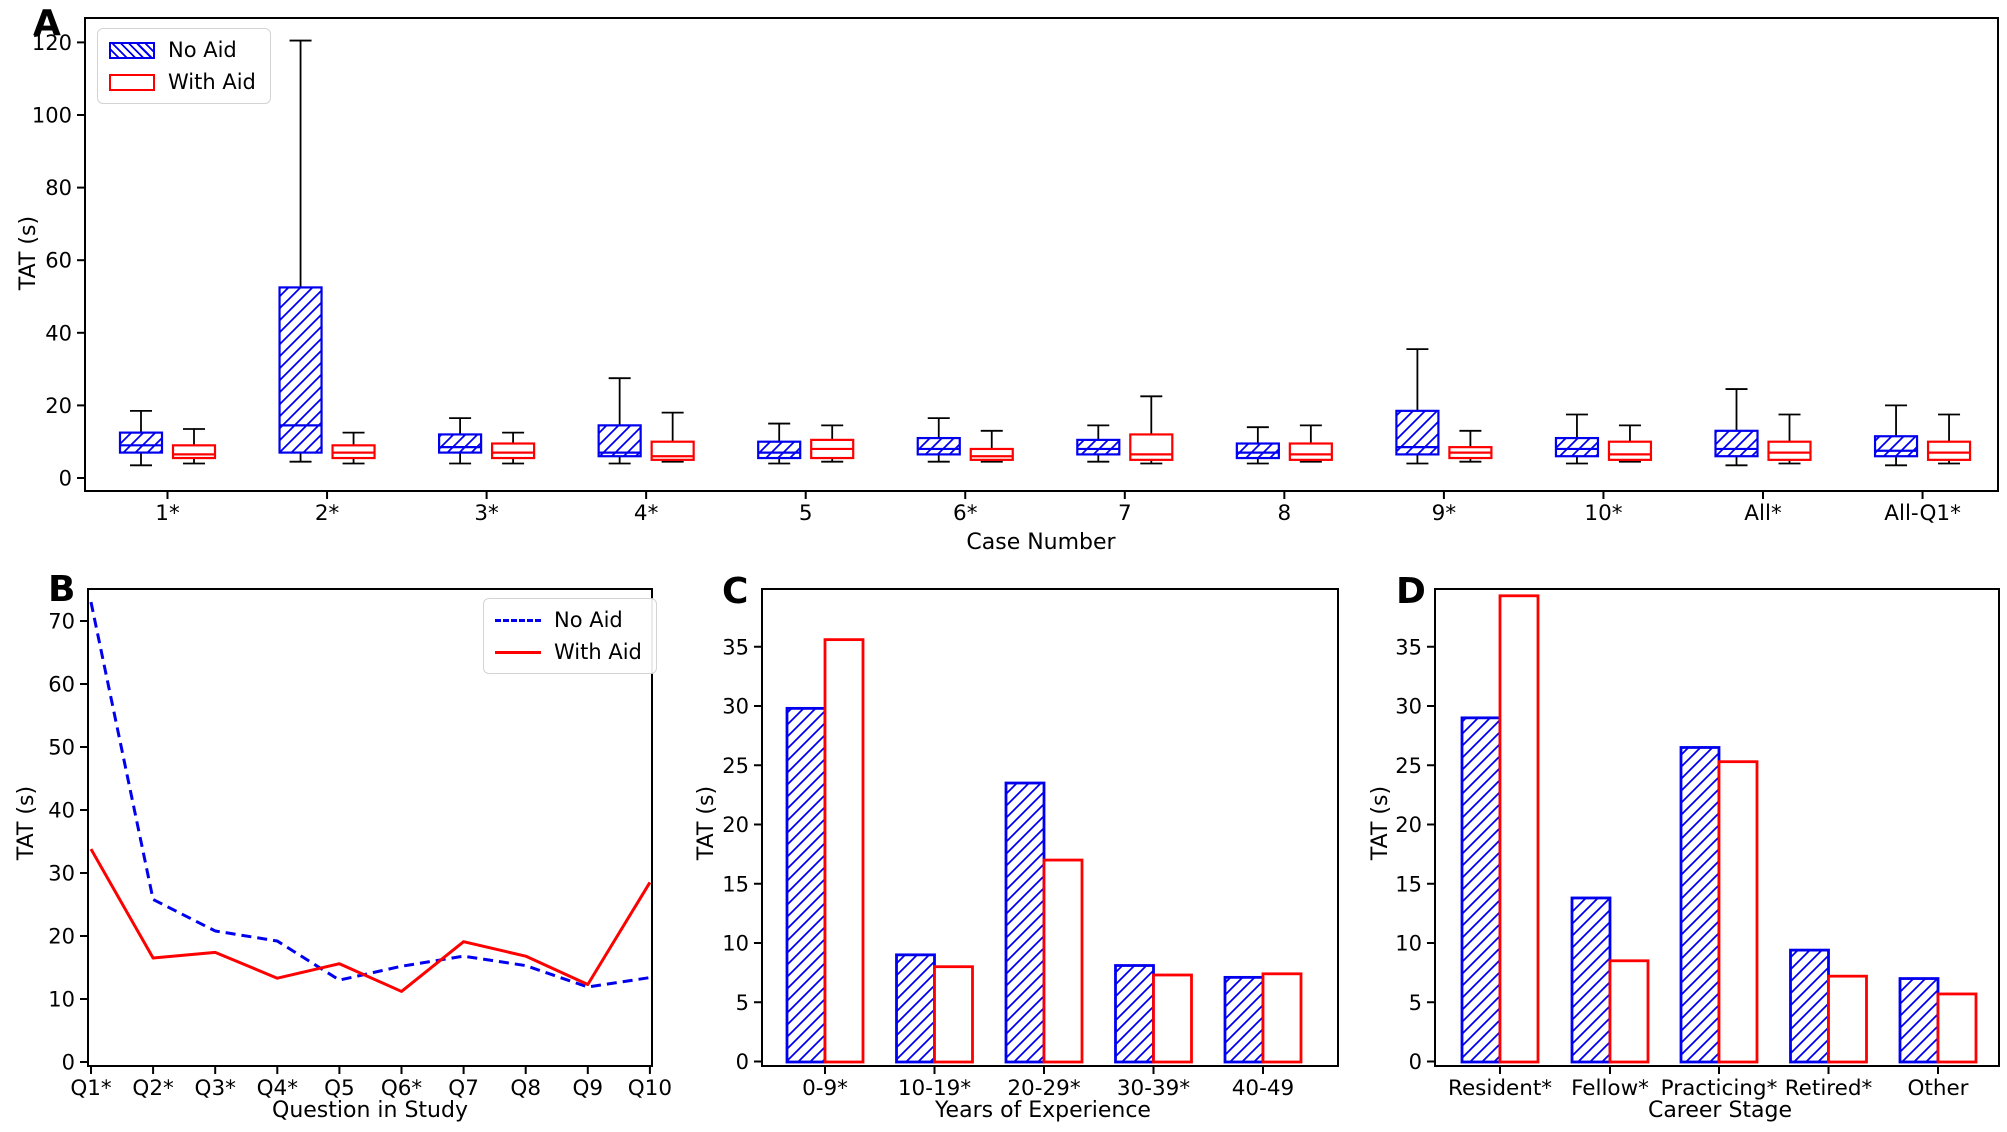 The height and width of the screenshot is (1132, 2007). What do you see at coordinates (1285, 513) in the screenshot?
I see `x-tick-label: 8` at bounding box center [1285, 513].